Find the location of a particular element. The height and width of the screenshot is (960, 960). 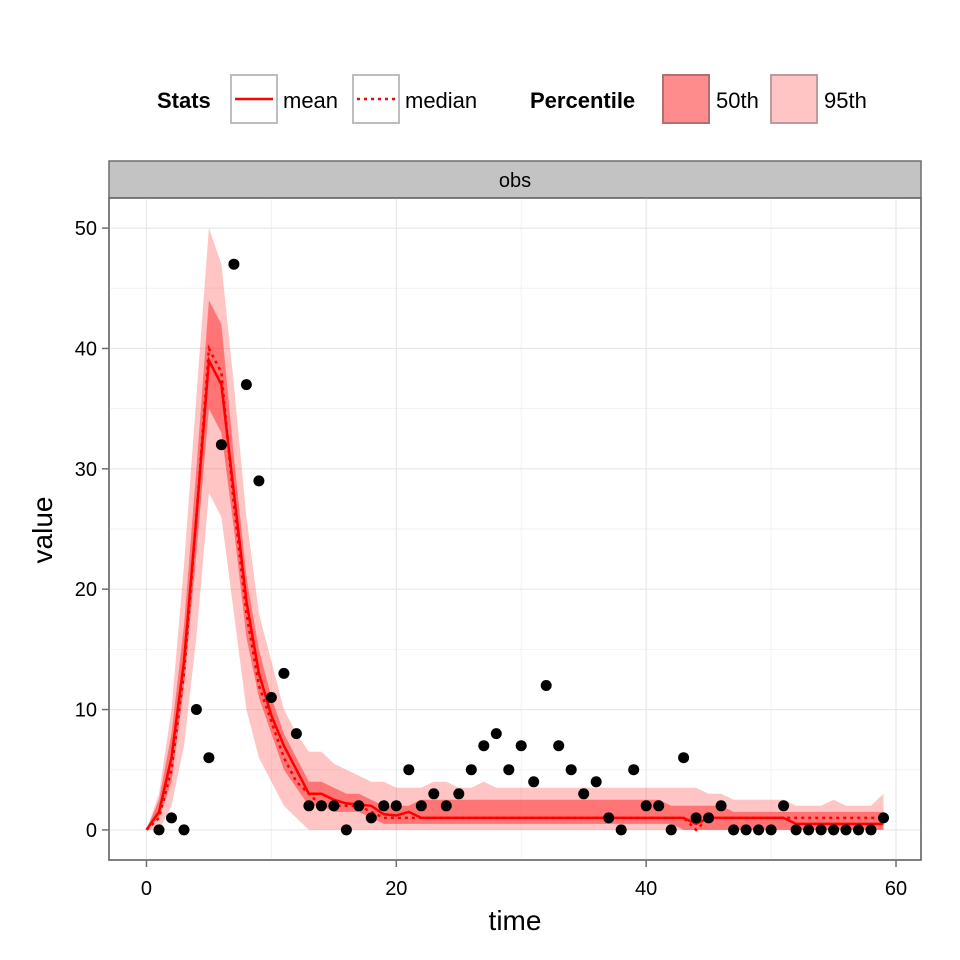

legend-key-median is located at coordinates (376, 99).